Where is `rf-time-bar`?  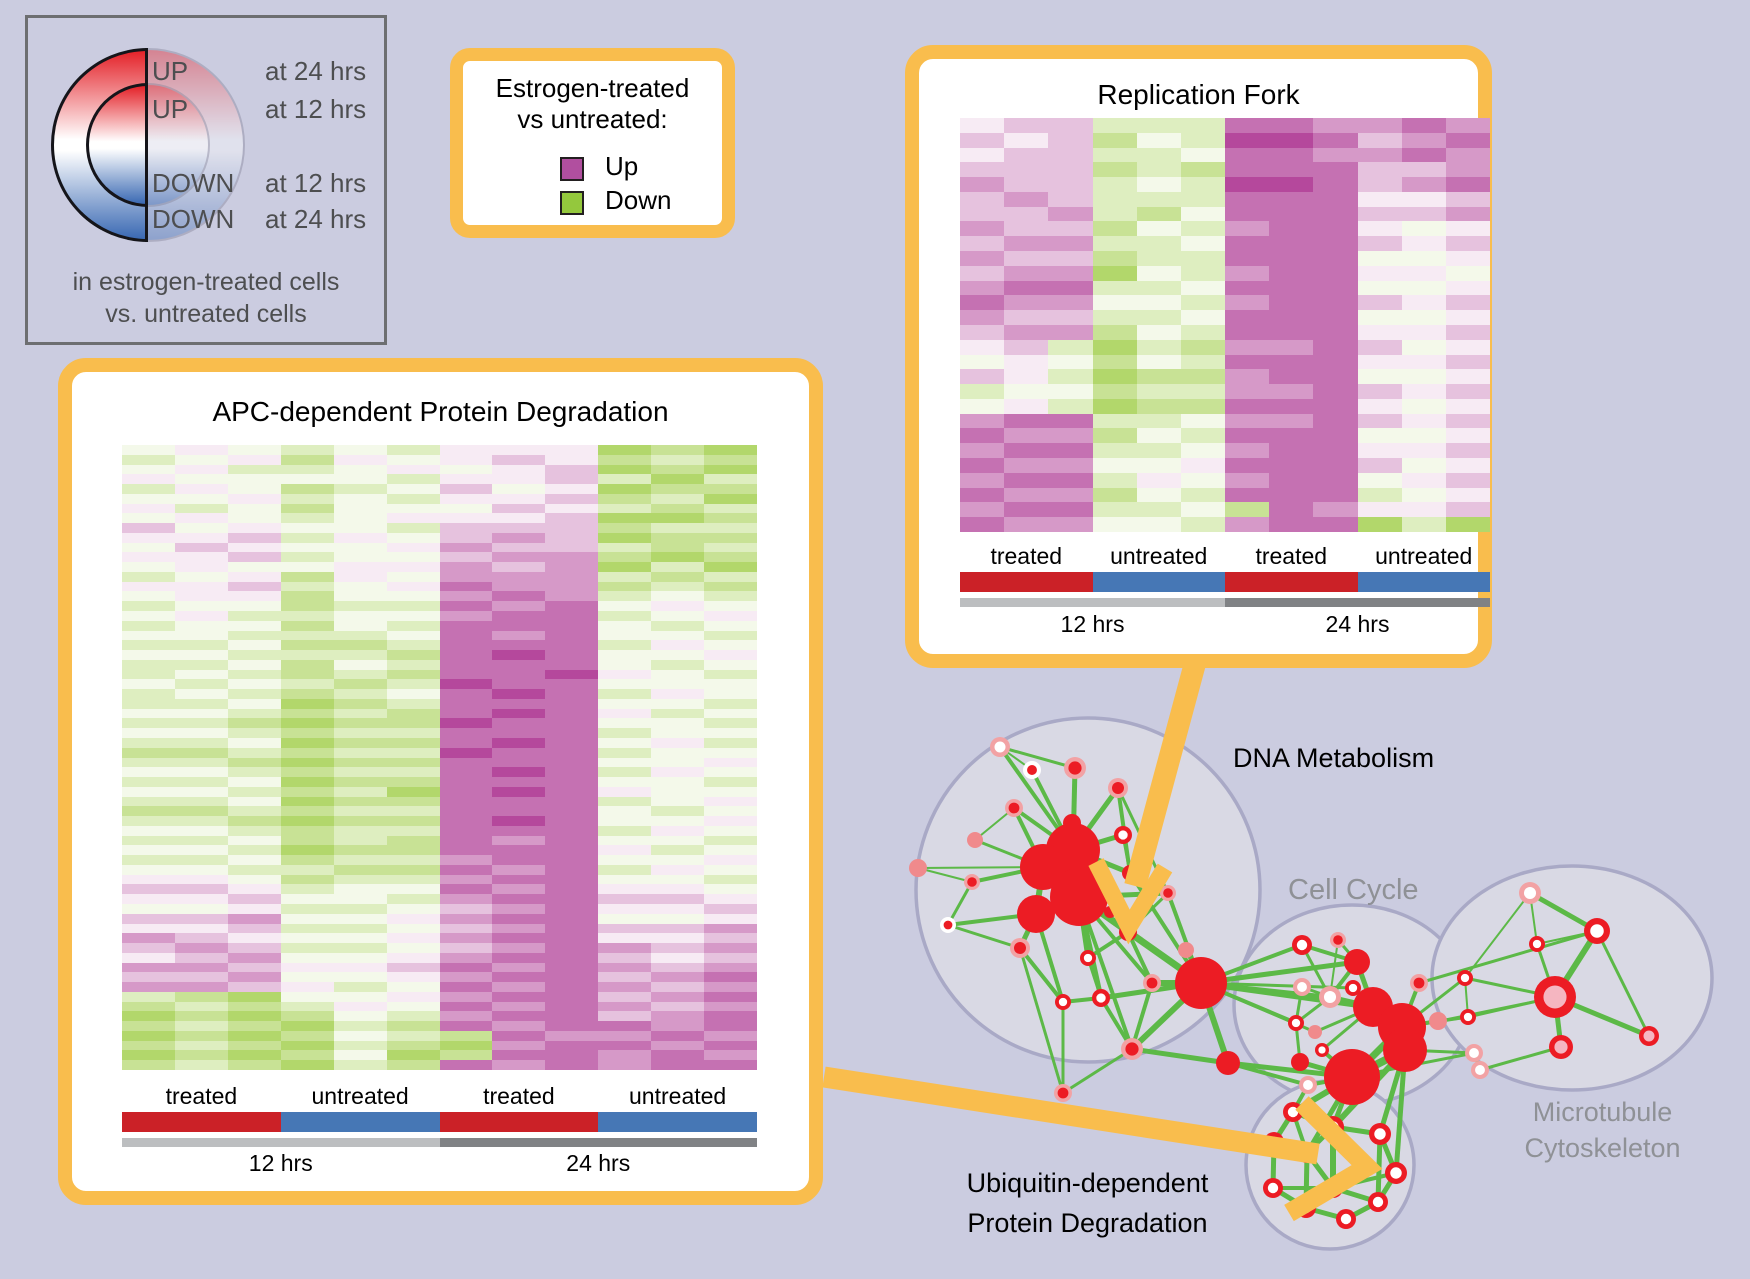
rf-time-bar is located at coordinates (1225, 602).